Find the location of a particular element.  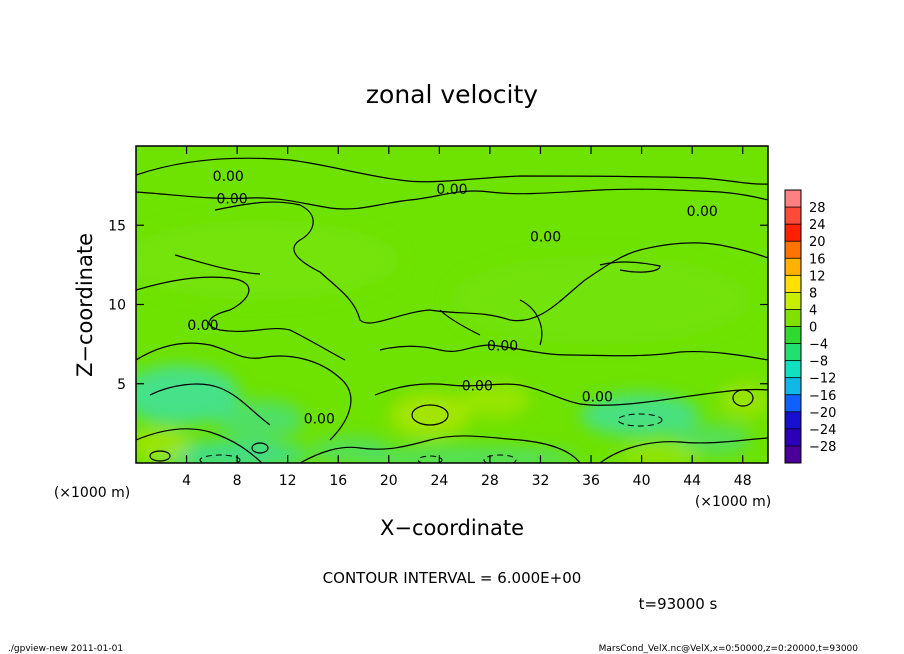

y-tick-label: 5 is located at coordinates (121, 385).